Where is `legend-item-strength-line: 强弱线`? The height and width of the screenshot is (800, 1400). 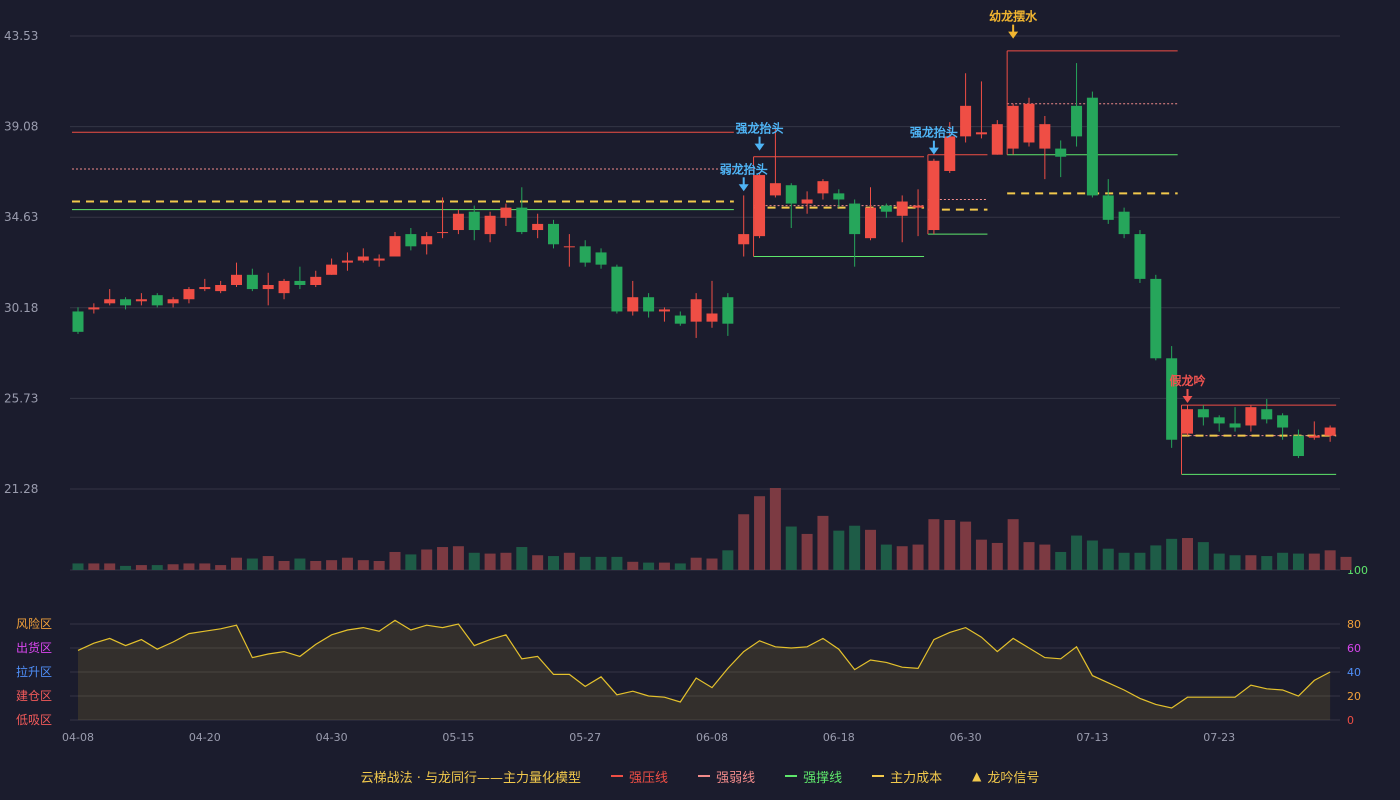 legend-item-strength-line: 强弱线 is located at coordinates (726, 776).